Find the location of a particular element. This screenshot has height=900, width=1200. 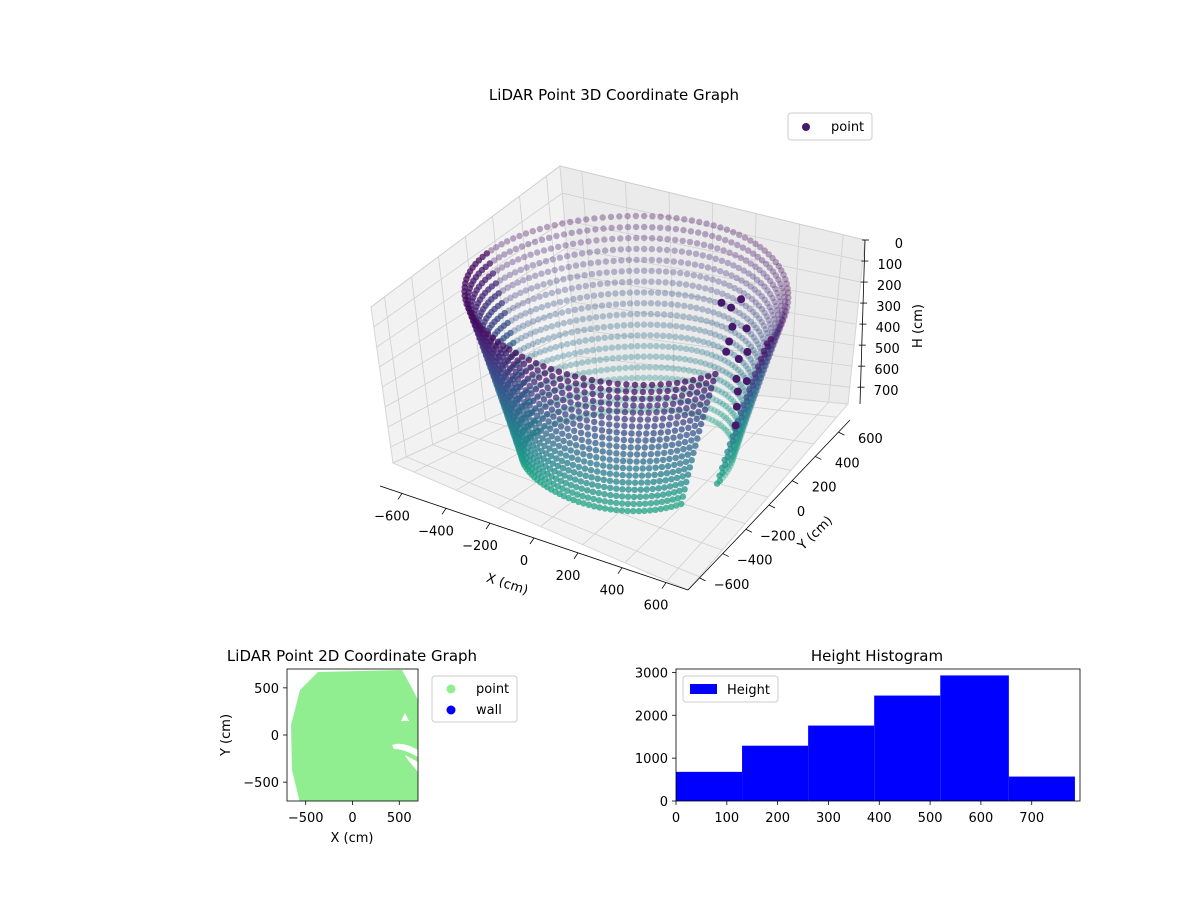

x-tick-label-3d: 200 is located at coordinates (568, 576).